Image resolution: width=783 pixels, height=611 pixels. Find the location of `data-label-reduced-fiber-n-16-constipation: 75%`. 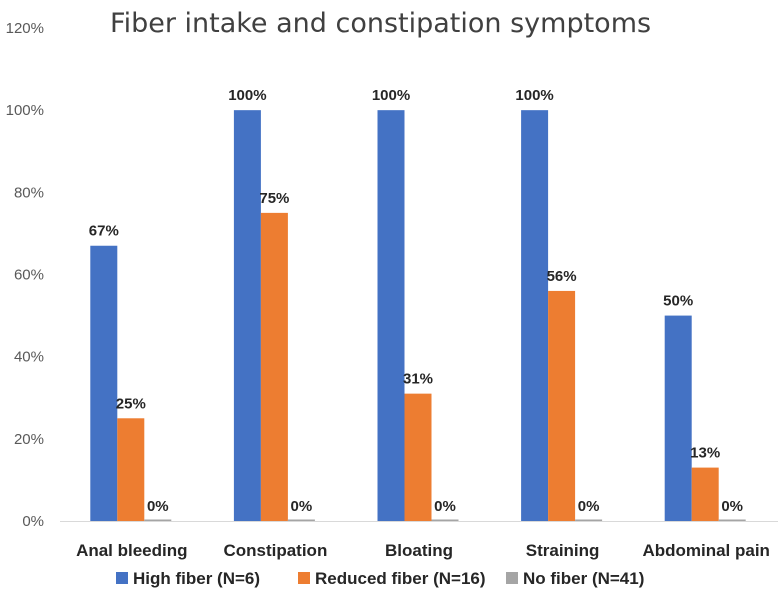

data-label-reduced-fiber-n-16-constipation: 75% is located at coordinates (274, 198).